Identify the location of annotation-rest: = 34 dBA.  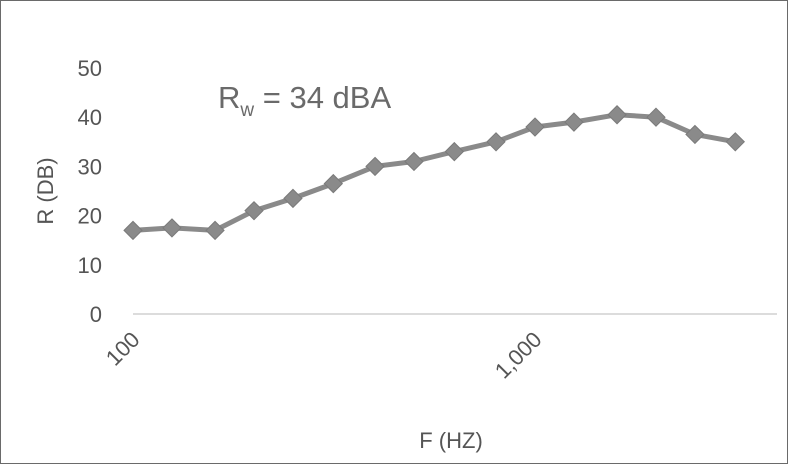
(322, 97).